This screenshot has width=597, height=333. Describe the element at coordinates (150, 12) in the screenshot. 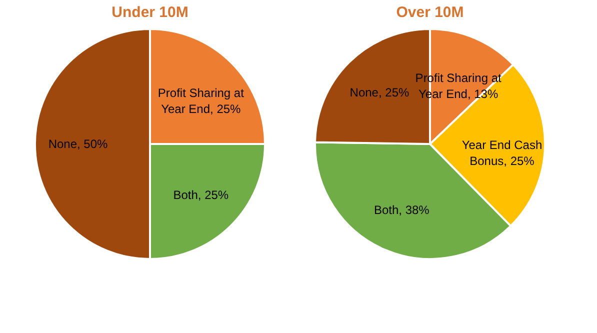

I see `chart-title: Under 10M` at that location.